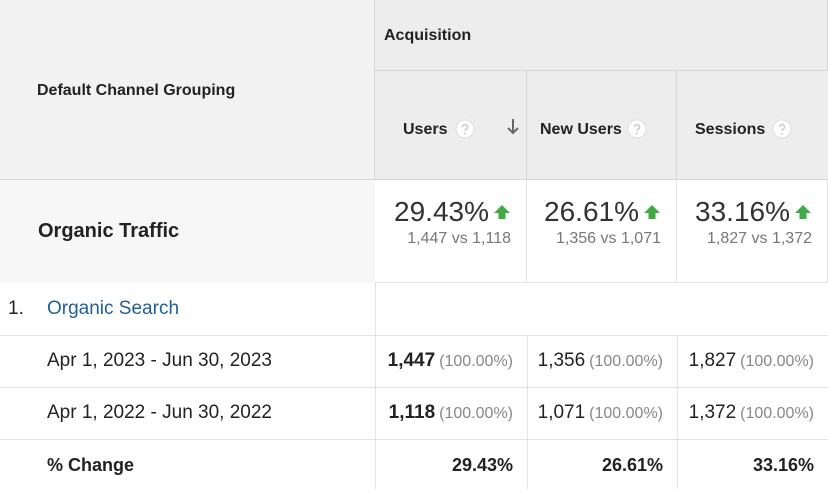  I want to click on metric-cell: 1,827 (100.00%), so click(751, 361).